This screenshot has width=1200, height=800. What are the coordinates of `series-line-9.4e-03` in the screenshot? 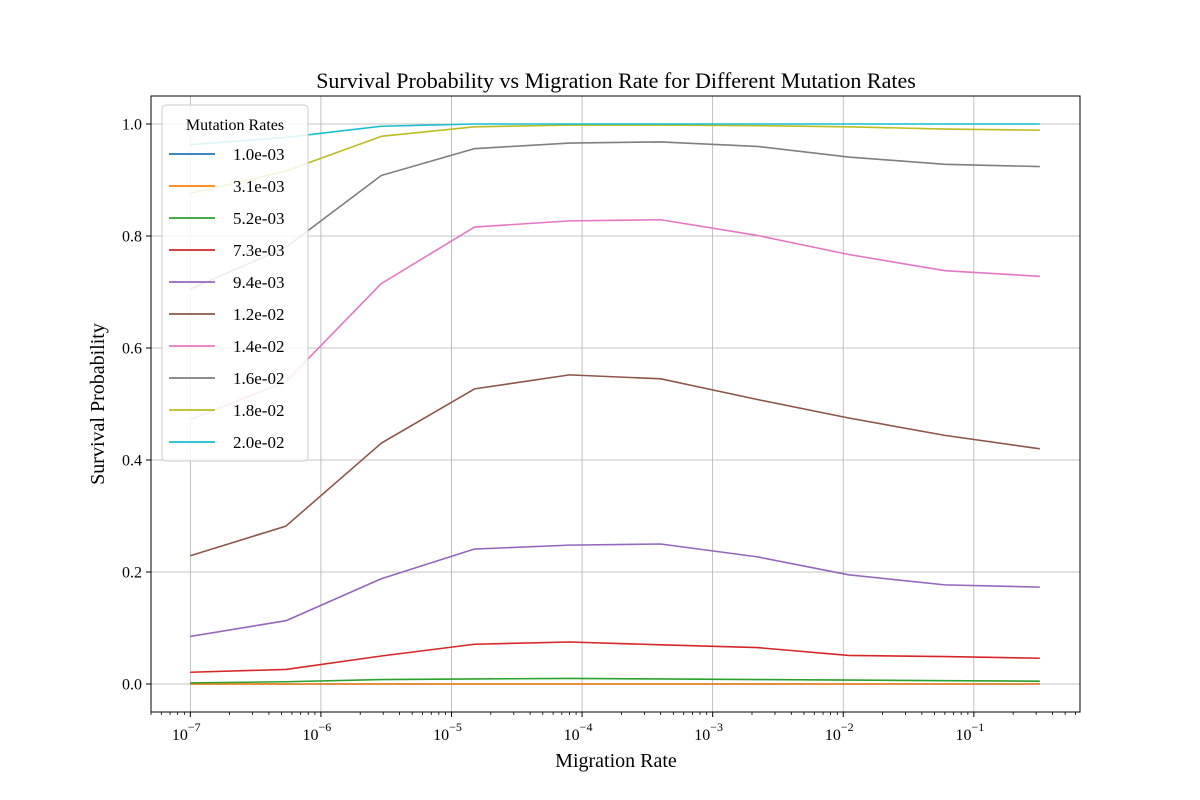 It's located at (615, 590).